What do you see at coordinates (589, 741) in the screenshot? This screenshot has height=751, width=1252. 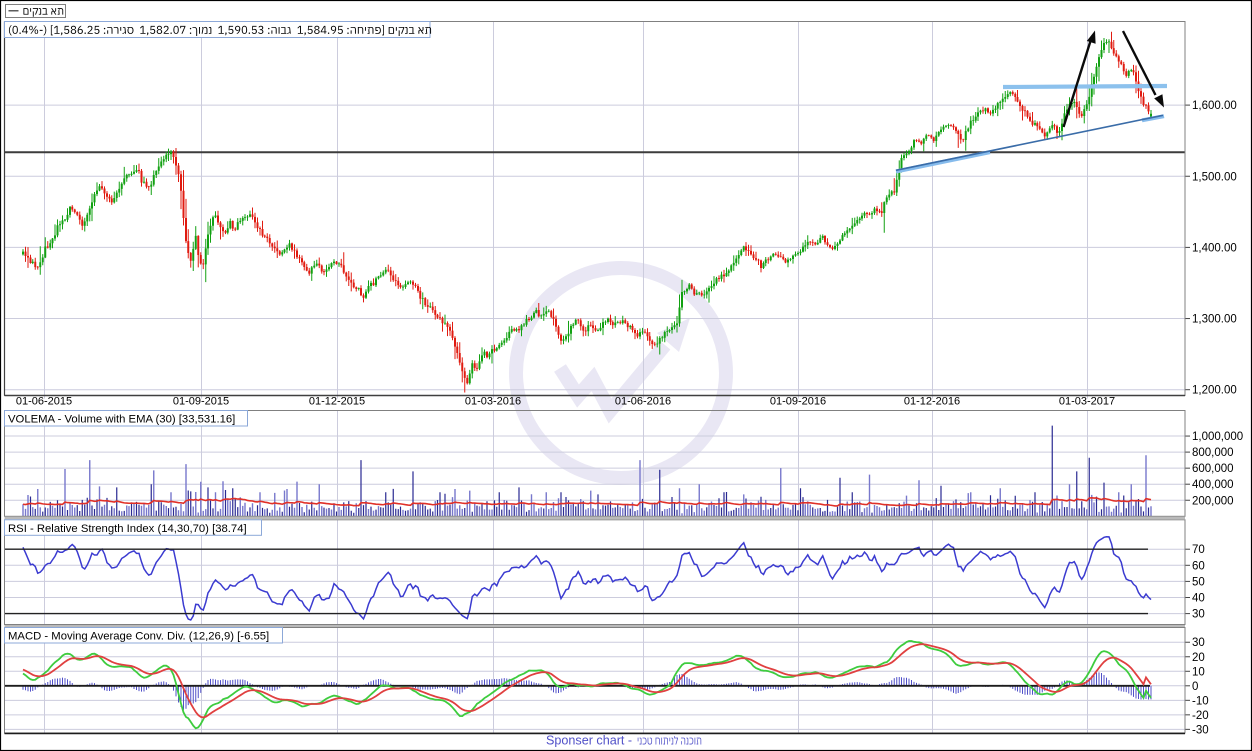 I see `svg-text: Sponser chart -` at bounding box center [589, 741].